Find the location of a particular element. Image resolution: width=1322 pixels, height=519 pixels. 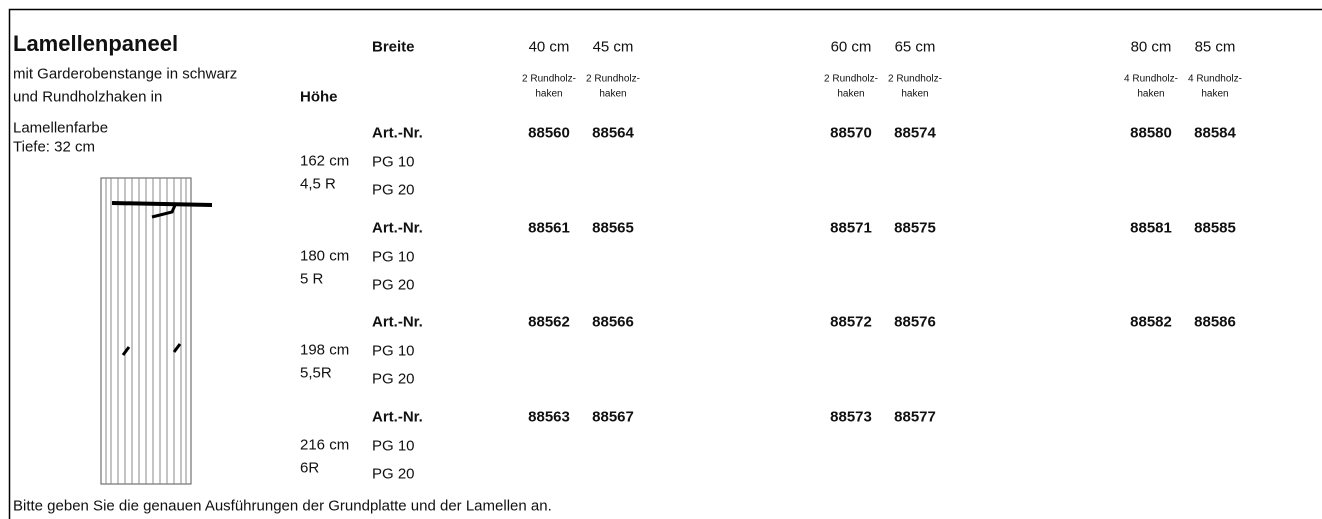

article-number: 88566 is located at coordinates (613, 322).